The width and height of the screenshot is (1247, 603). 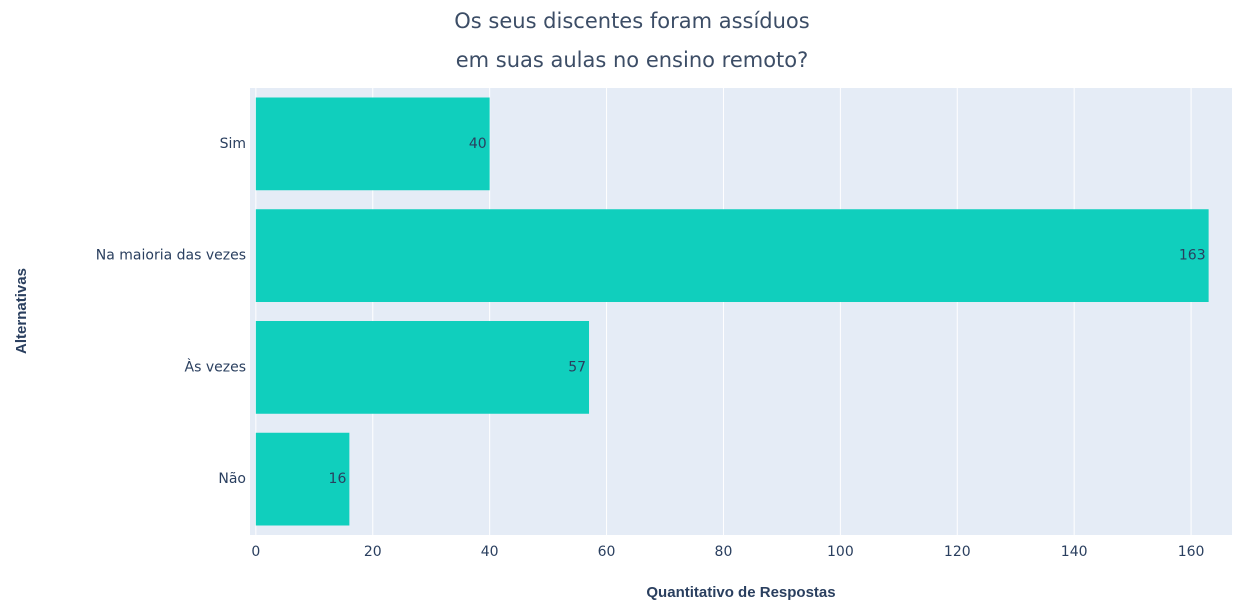 What do you see at coordinates (171, 256) in the screenshot?
I see `y-tick-label: Na maioria das vezes` at bounding box center [171, 256].